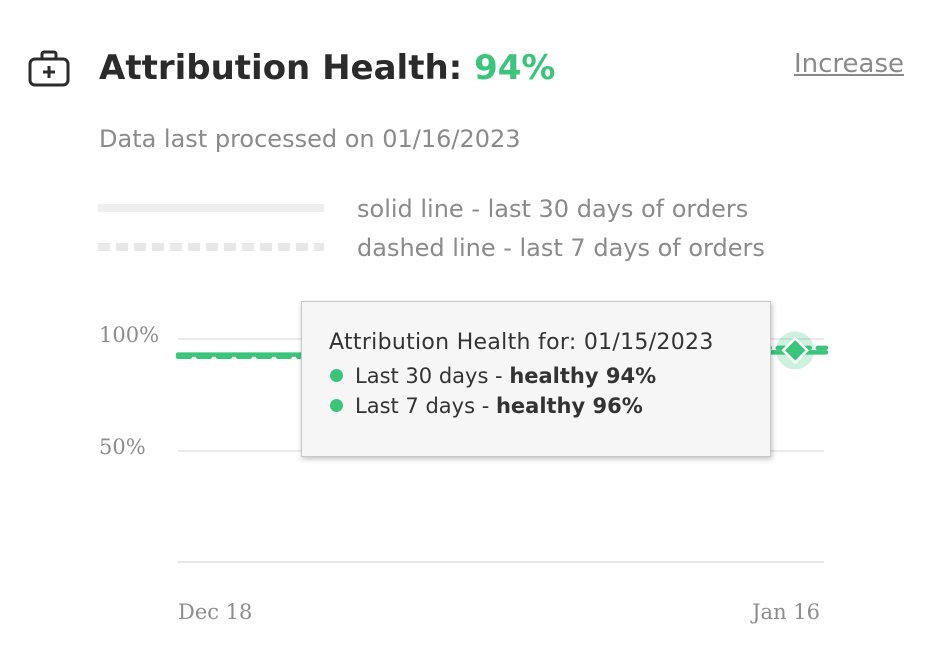 The height and width of the screenshot is (660, 946). Describe the element at coordinates (425, 406) in the screenshot. I see `tooltip-row-label: Last 7 days -` at that location.